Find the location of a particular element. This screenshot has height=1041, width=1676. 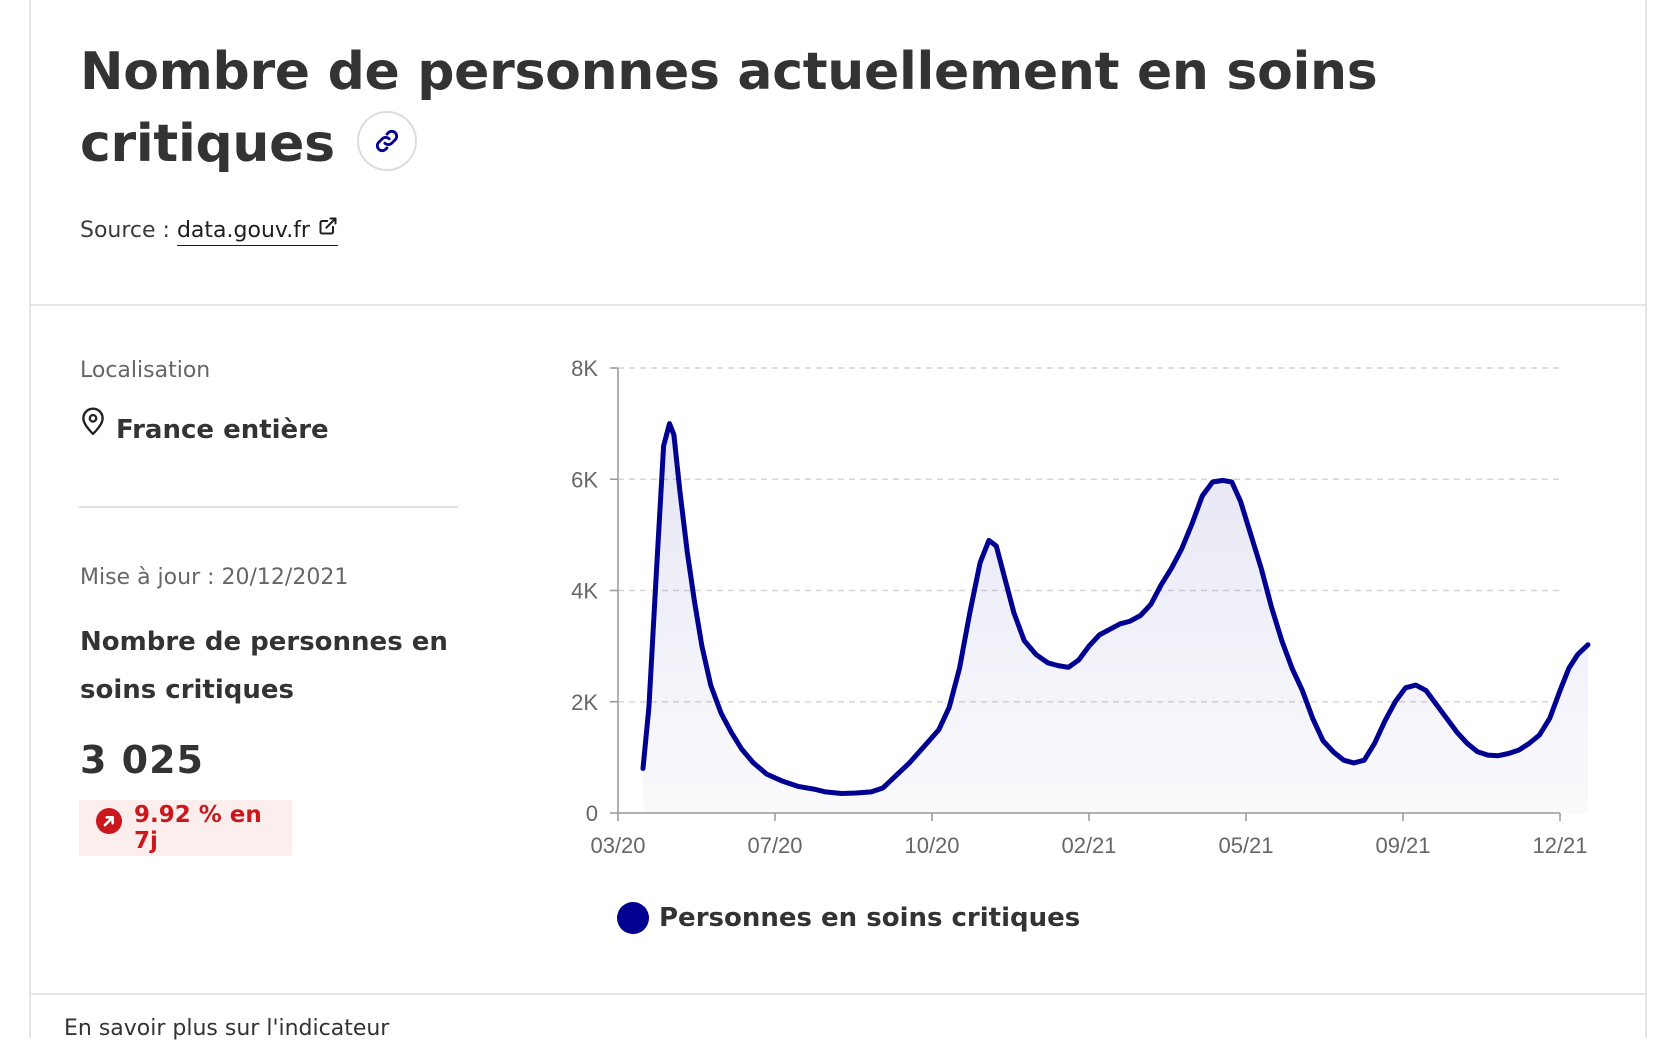

indicator-value: 3 025 is located at coordinates (142, 760).